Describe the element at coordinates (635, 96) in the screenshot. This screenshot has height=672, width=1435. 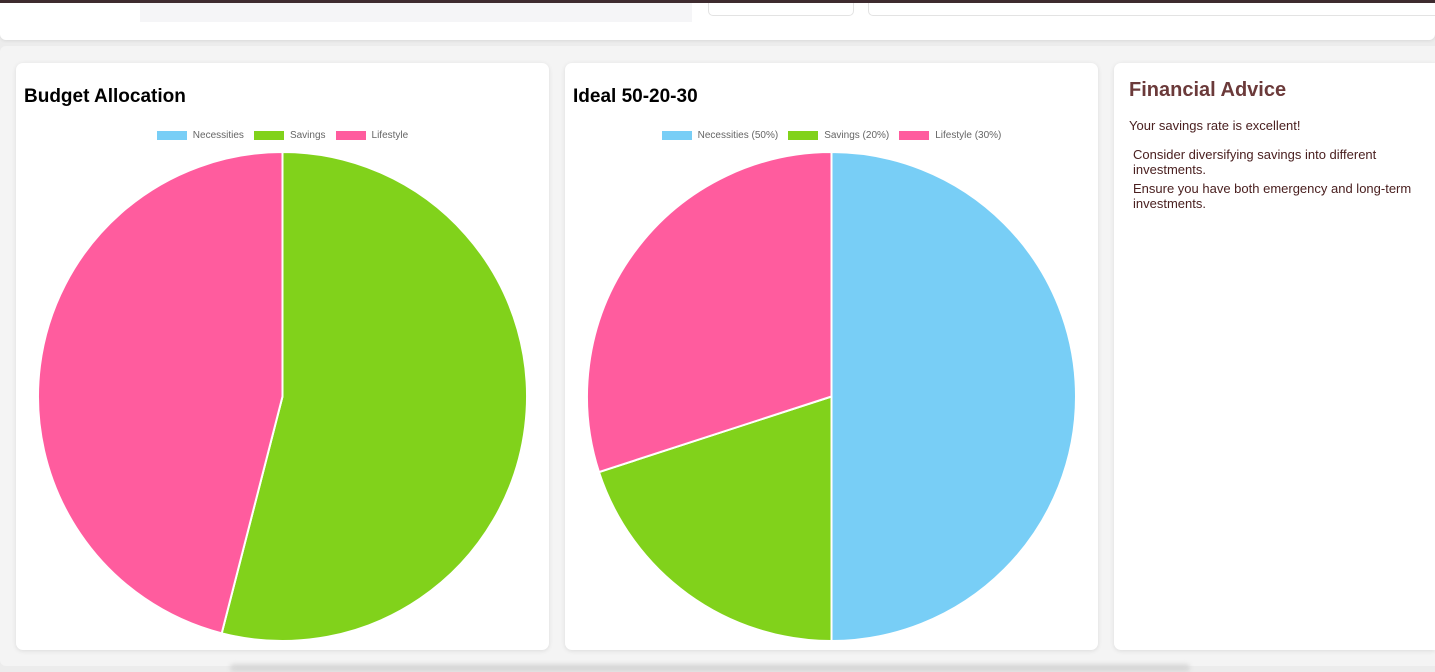
I see `ideal-title: Ideal 50-20-30` at that location.